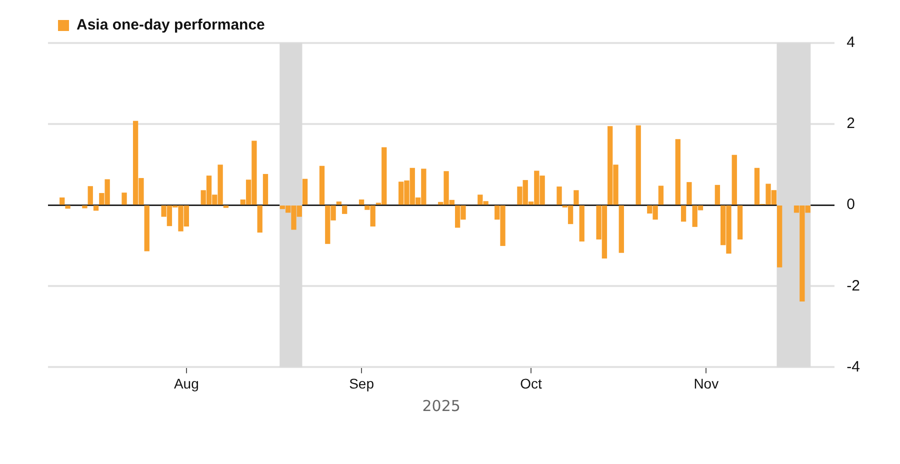  I want to click on x-tick-label: Sep, so click(361, 383).